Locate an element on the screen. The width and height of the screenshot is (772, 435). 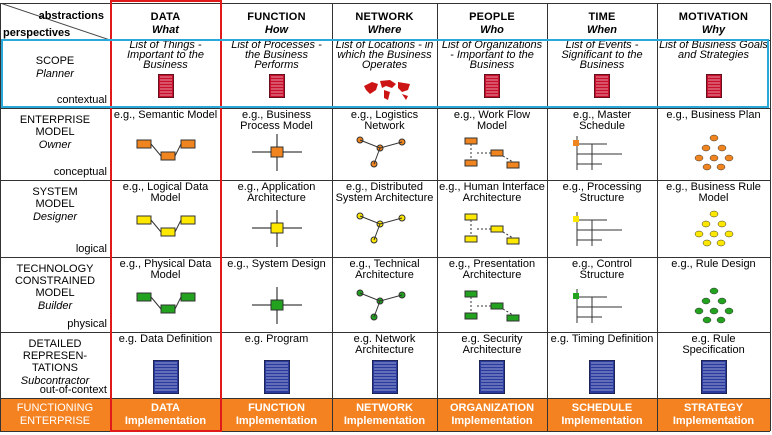
footer-top: SCHEDULE is located at coordinates (602, 408).